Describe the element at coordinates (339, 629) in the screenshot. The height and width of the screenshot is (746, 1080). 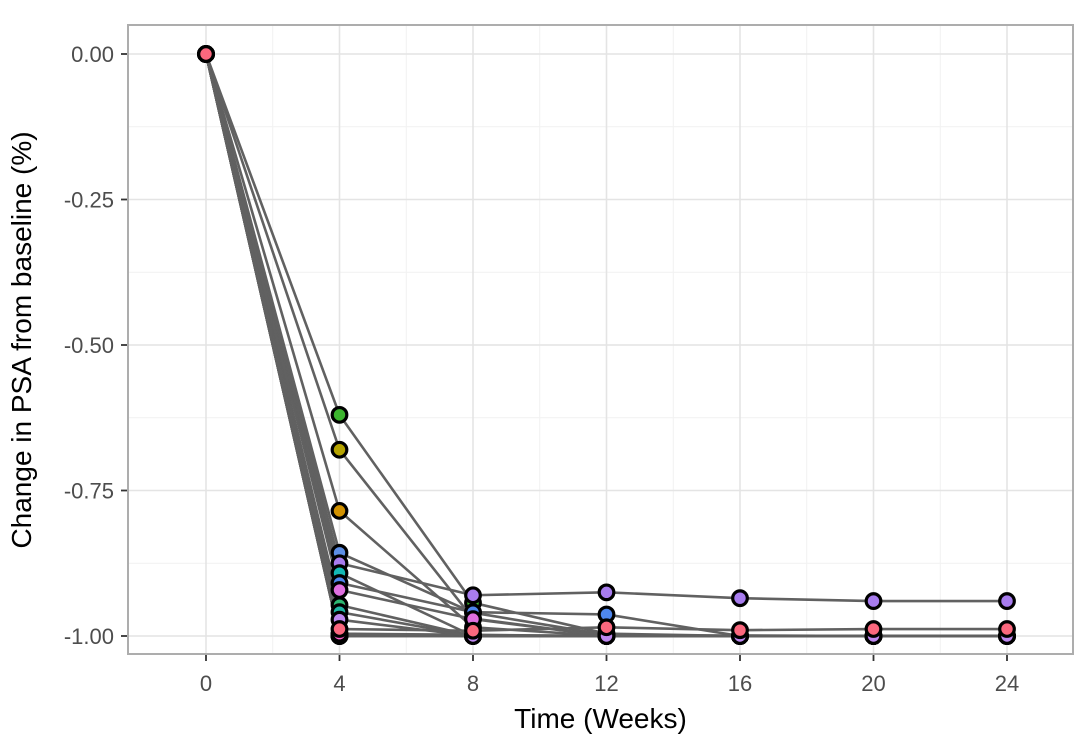
I see `data-point-patient-20-wk4` at that location.